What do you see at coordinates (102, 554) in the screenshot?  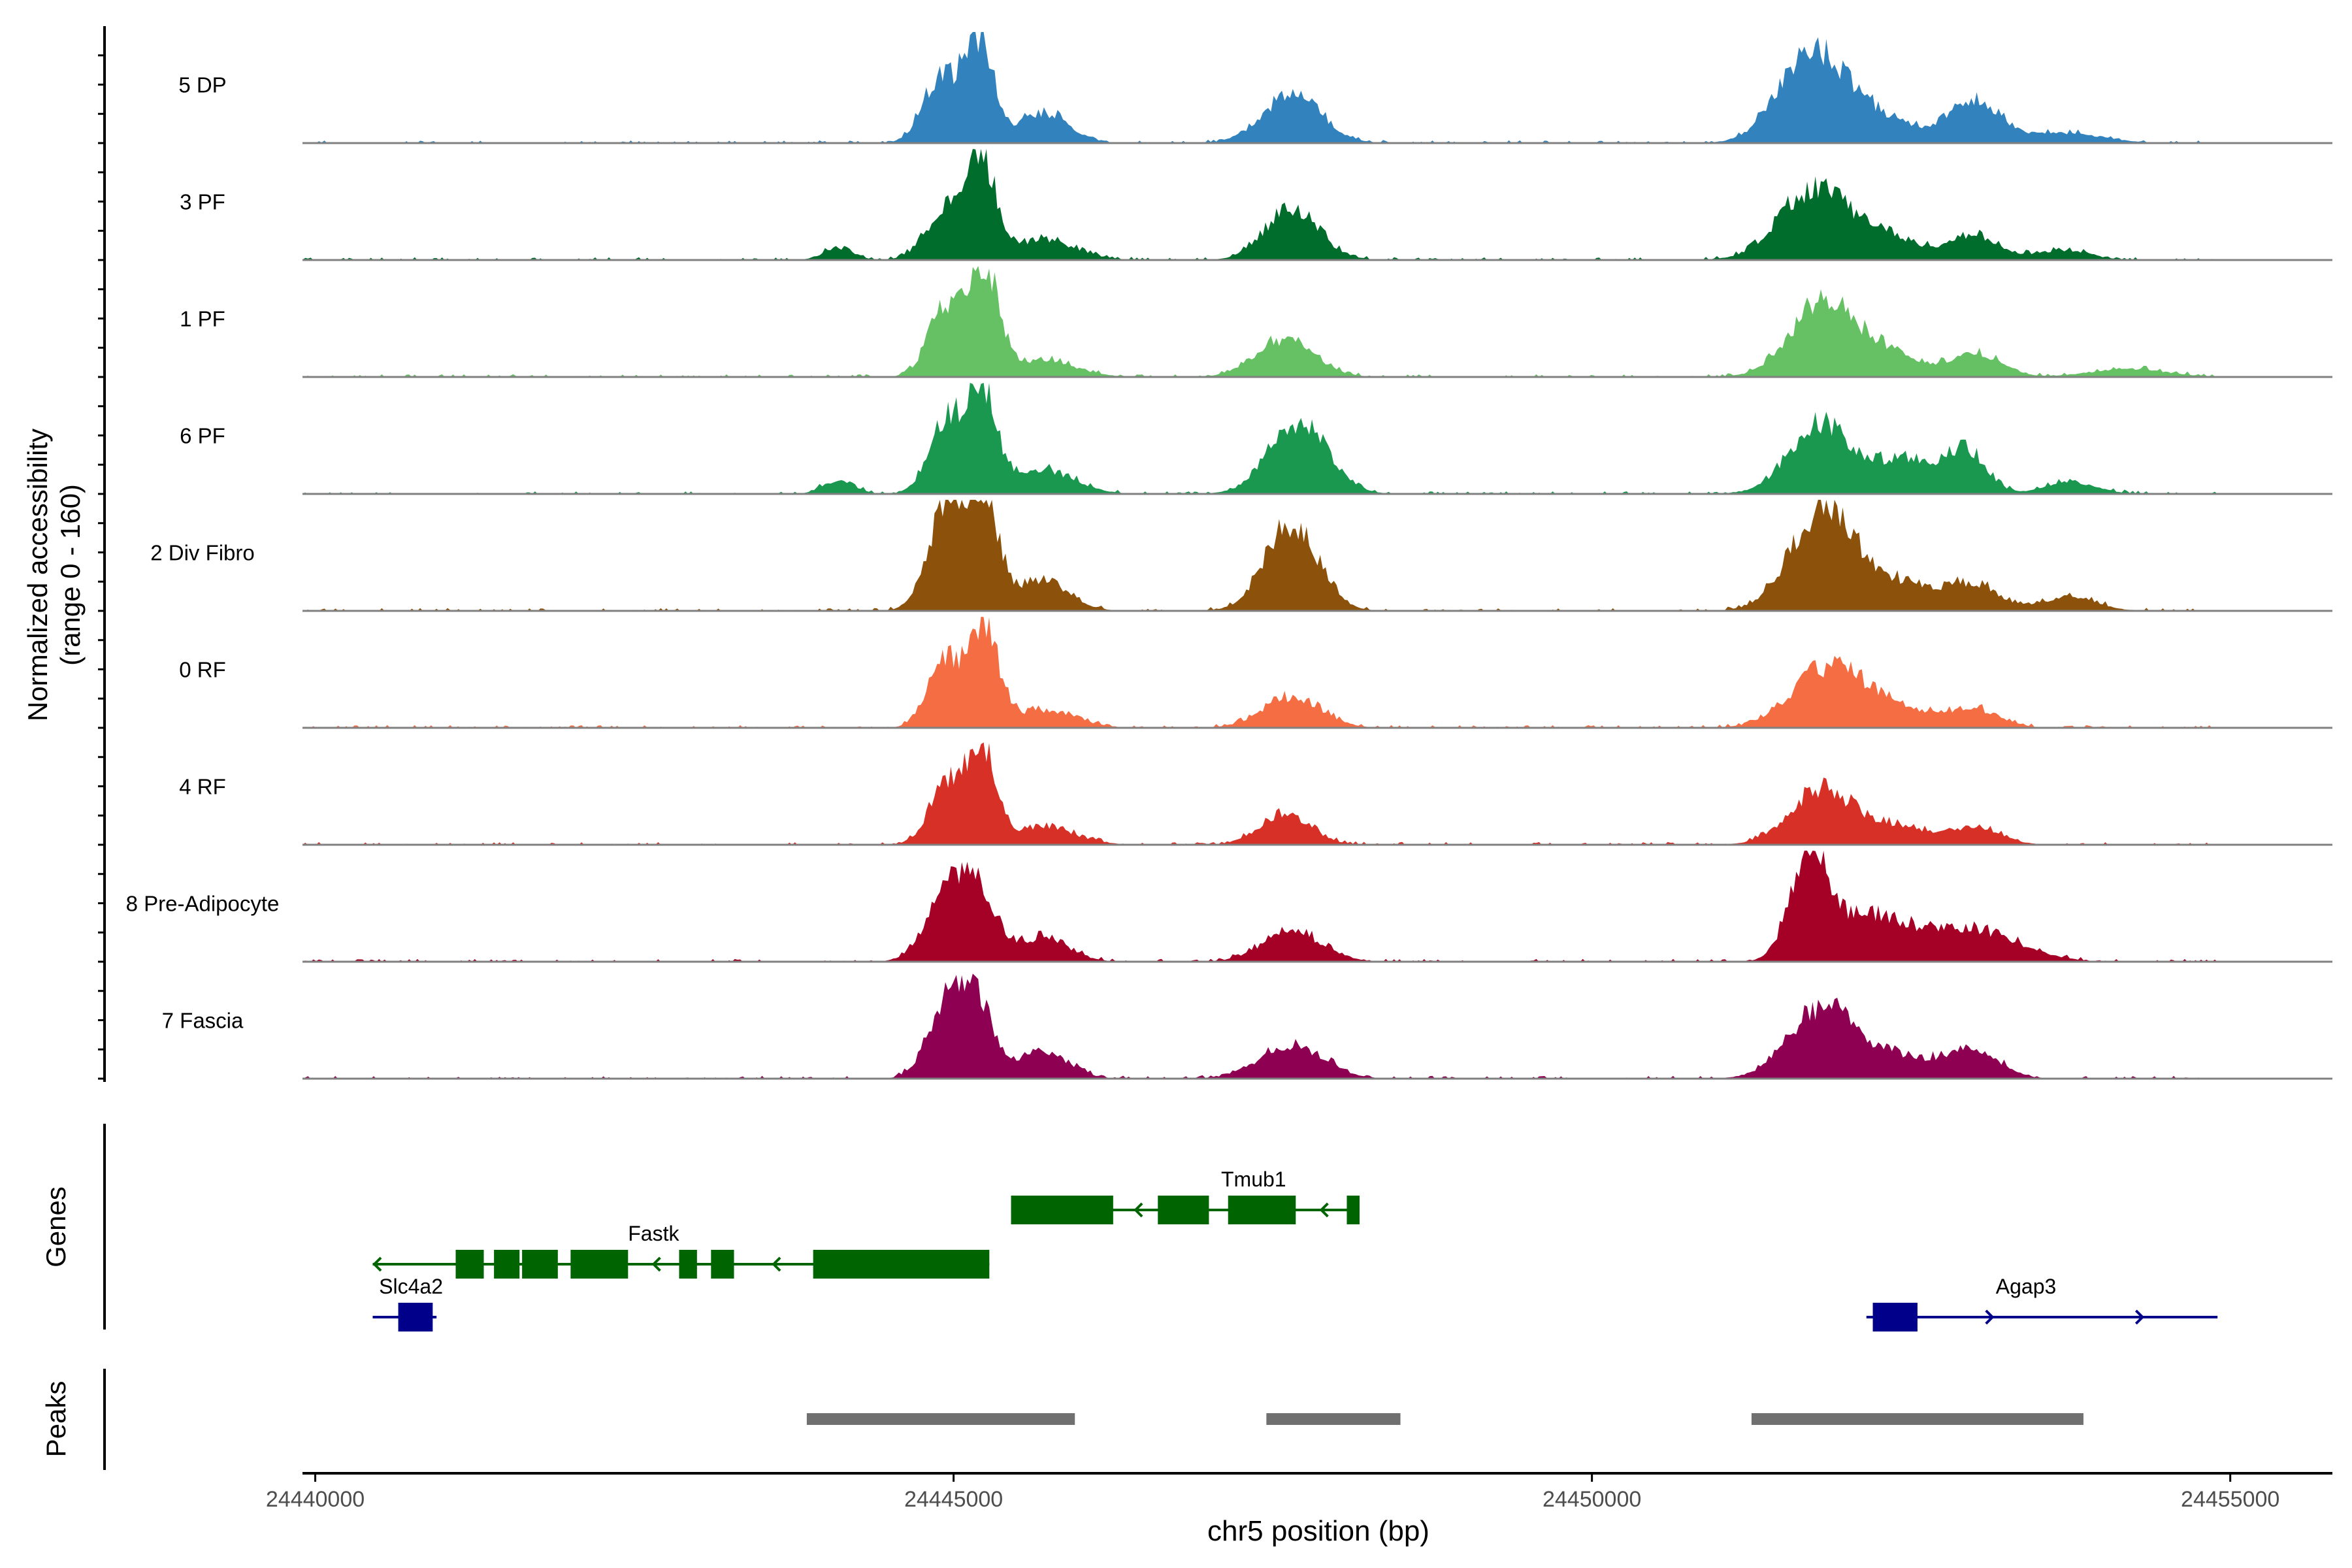 I see `coverage-y-axis` at bounding box center [102, 554].